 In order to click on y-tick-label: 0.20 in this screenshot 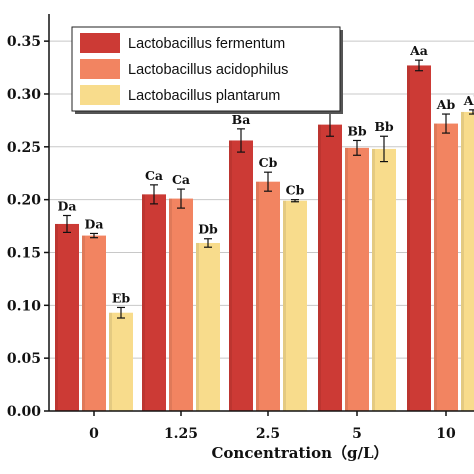, I will do `click(24, 201)`.